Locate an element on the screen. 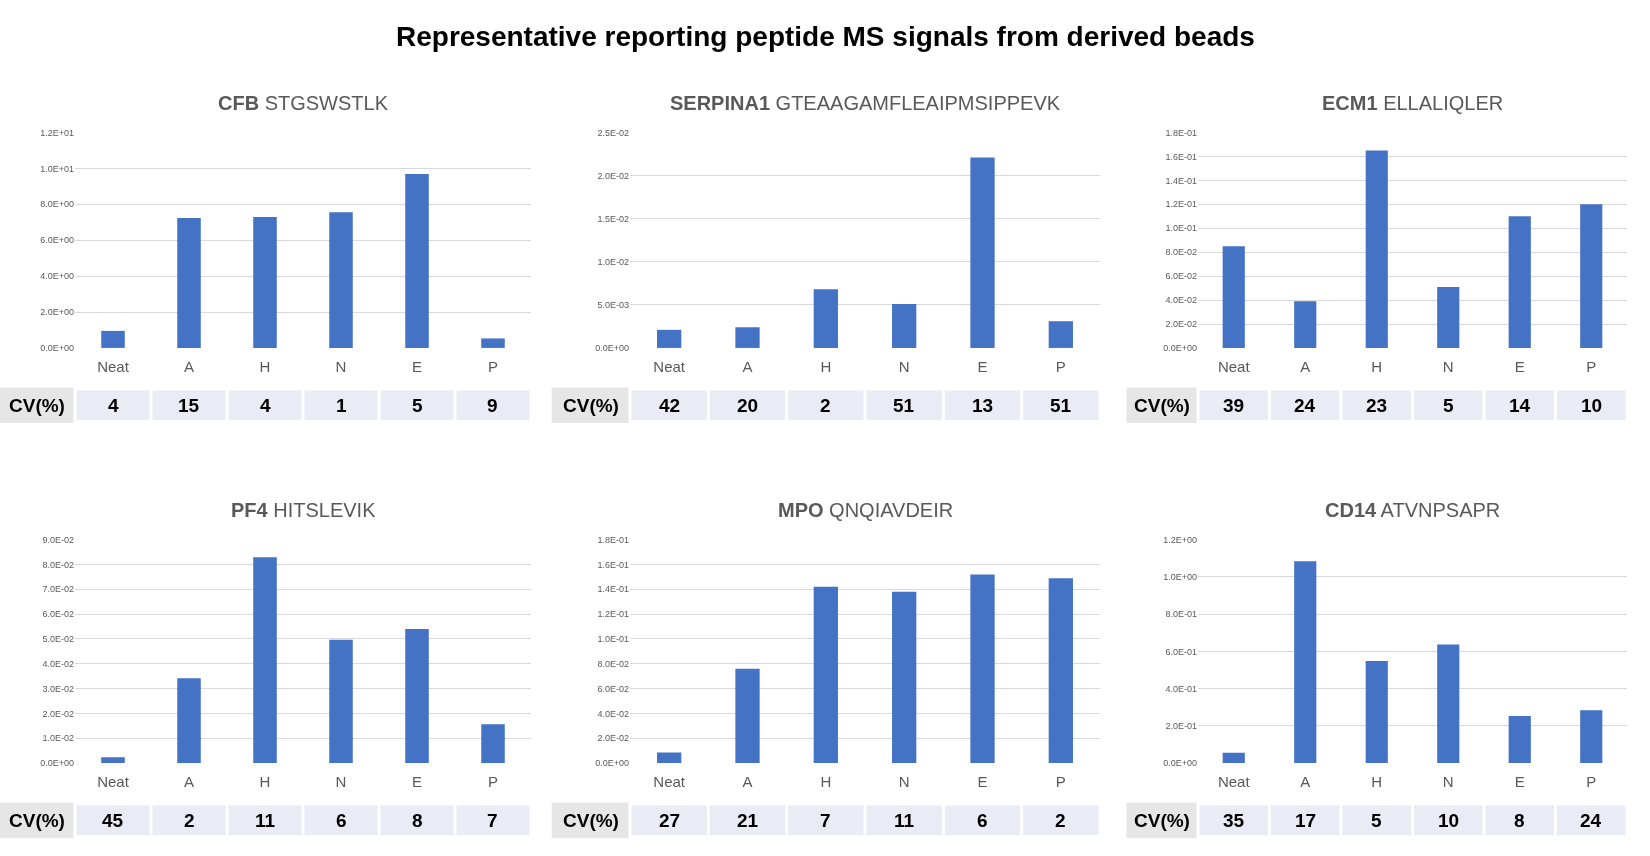  y-tick-label: 4.0E-01 is located at coordinates (1181, 688).